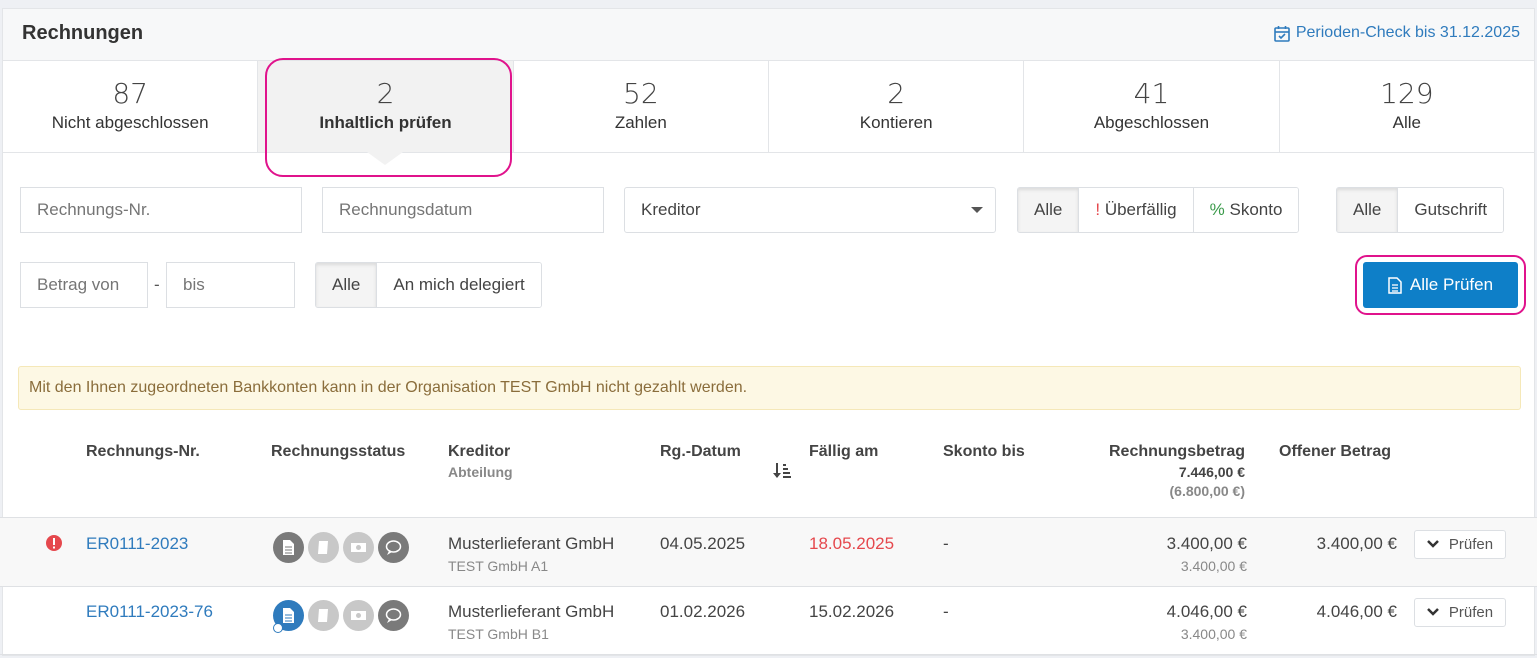  Describe the element at coordinates (278, 628) in the screenshot. I see `user-icon` at that location.